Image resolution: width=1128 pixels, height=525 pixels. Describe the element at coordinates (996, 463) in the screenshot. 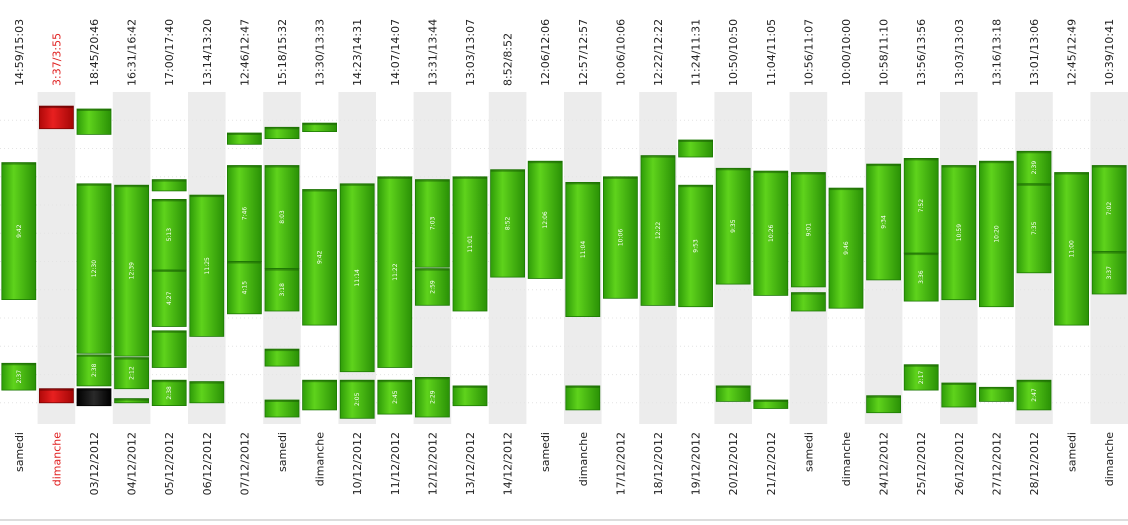

I see `day-label: 27/12/2012` at that location.